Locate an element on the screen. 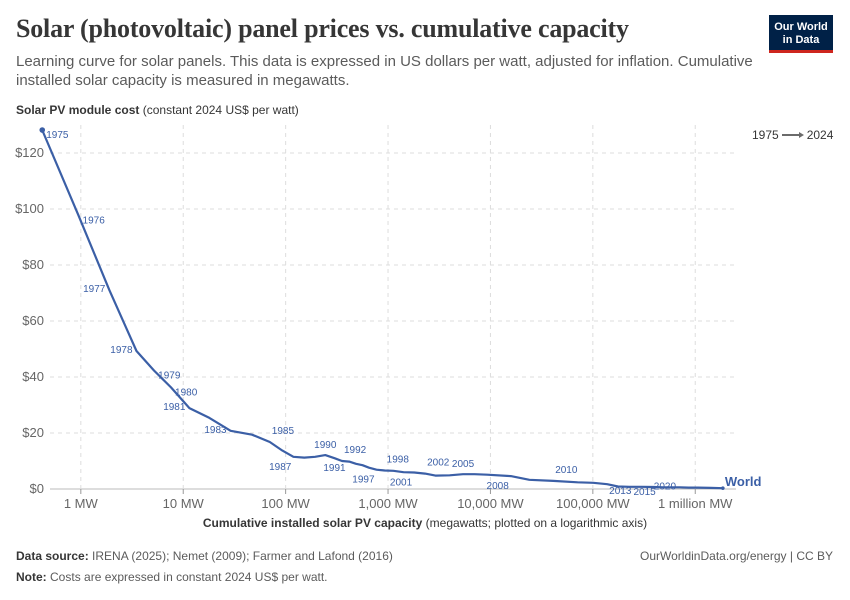 This screenshot has height=600, width=850. y-tick-label: $80 is located at coordinates (33, 264).